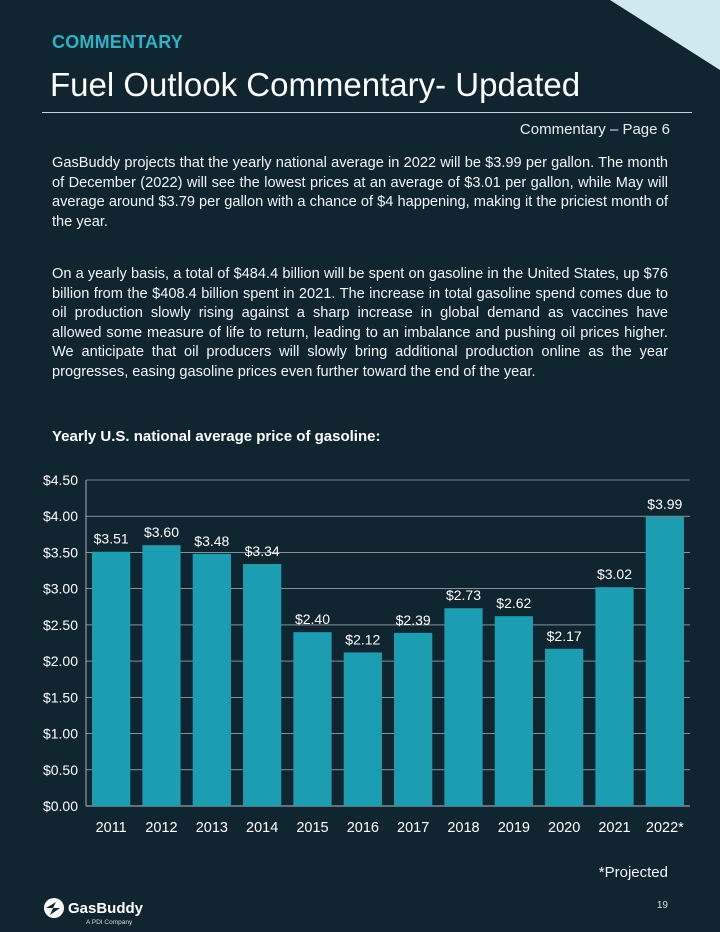 Image resolution: width=720 pixels, height=932 pixels. Describe the element at coordinates (514, 828) in the screenshot. I see `x-tick-label: 2019` at that location.